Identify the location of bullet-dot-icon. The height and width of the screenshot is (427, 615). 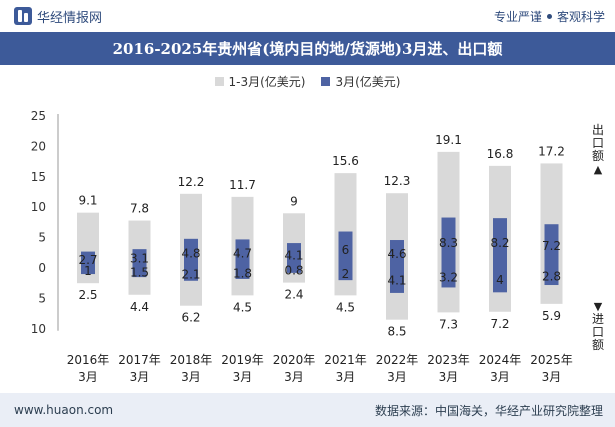
(549, 16).